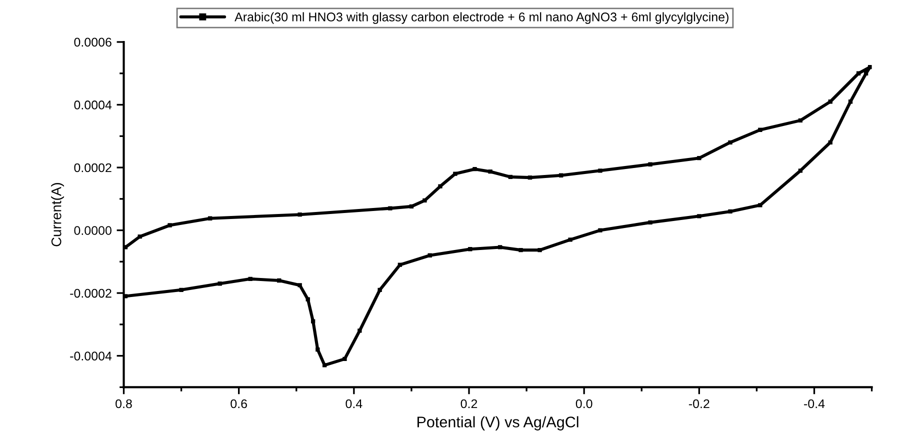 Image resolution: width=910 pixels, height=442 pixels. What do you see at coordinates (93, 105) in the screenshot?
I see `y-tick-label: 0.0004` at bounding box center [93, 105].